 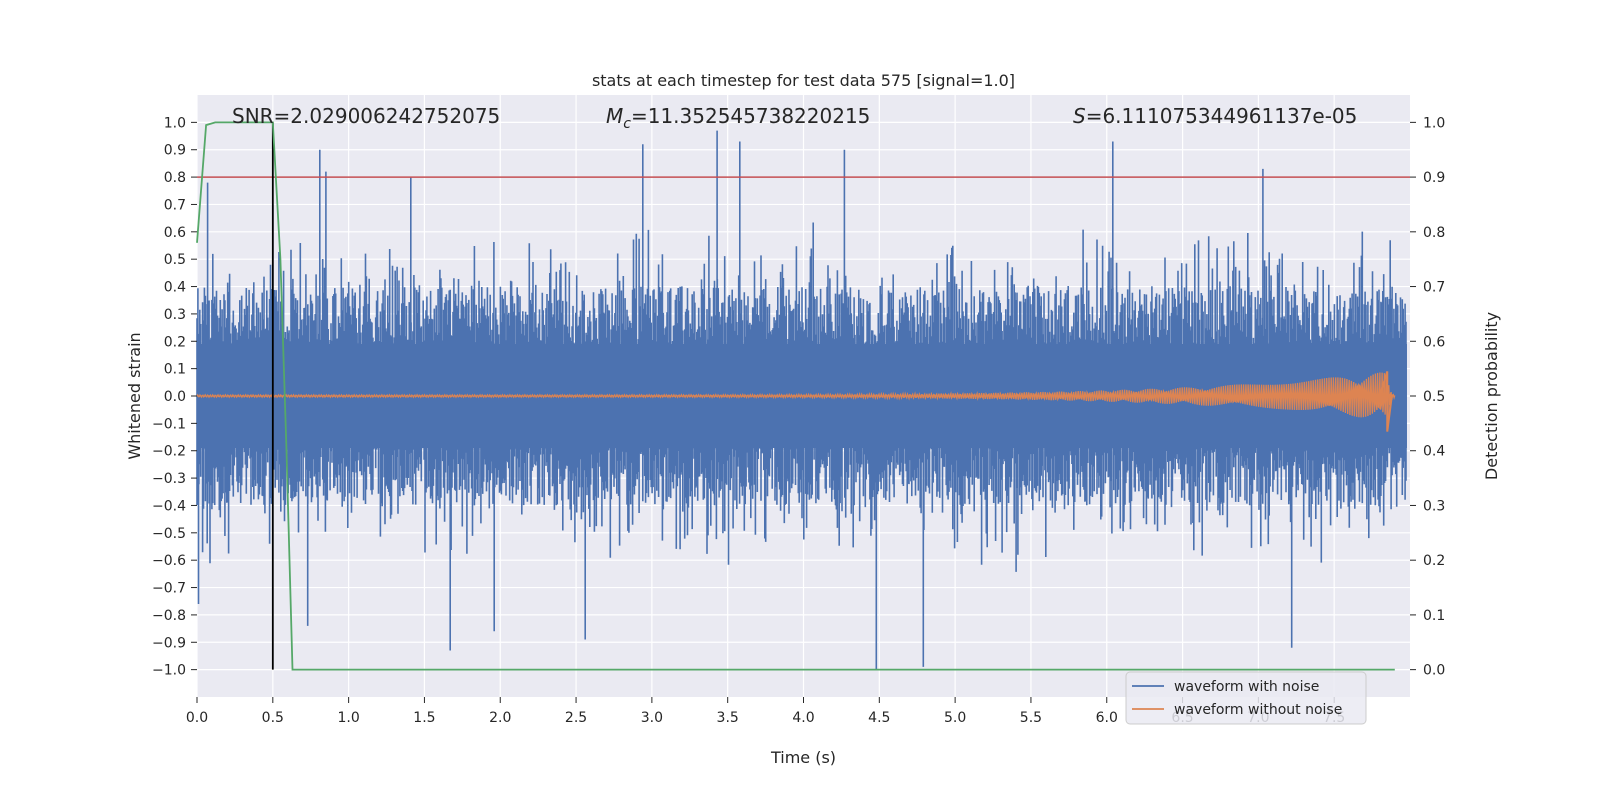 I want to click on annotation-mc-subscript: c, so click(x=627, y=124).